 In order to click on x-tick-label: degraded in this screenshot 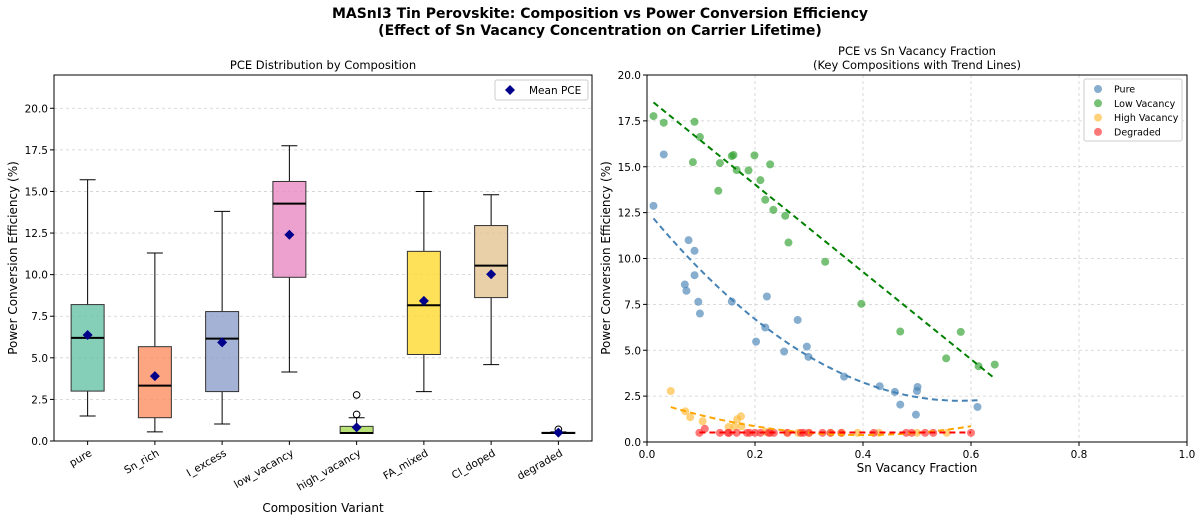, I will do `click(540, 465)`.